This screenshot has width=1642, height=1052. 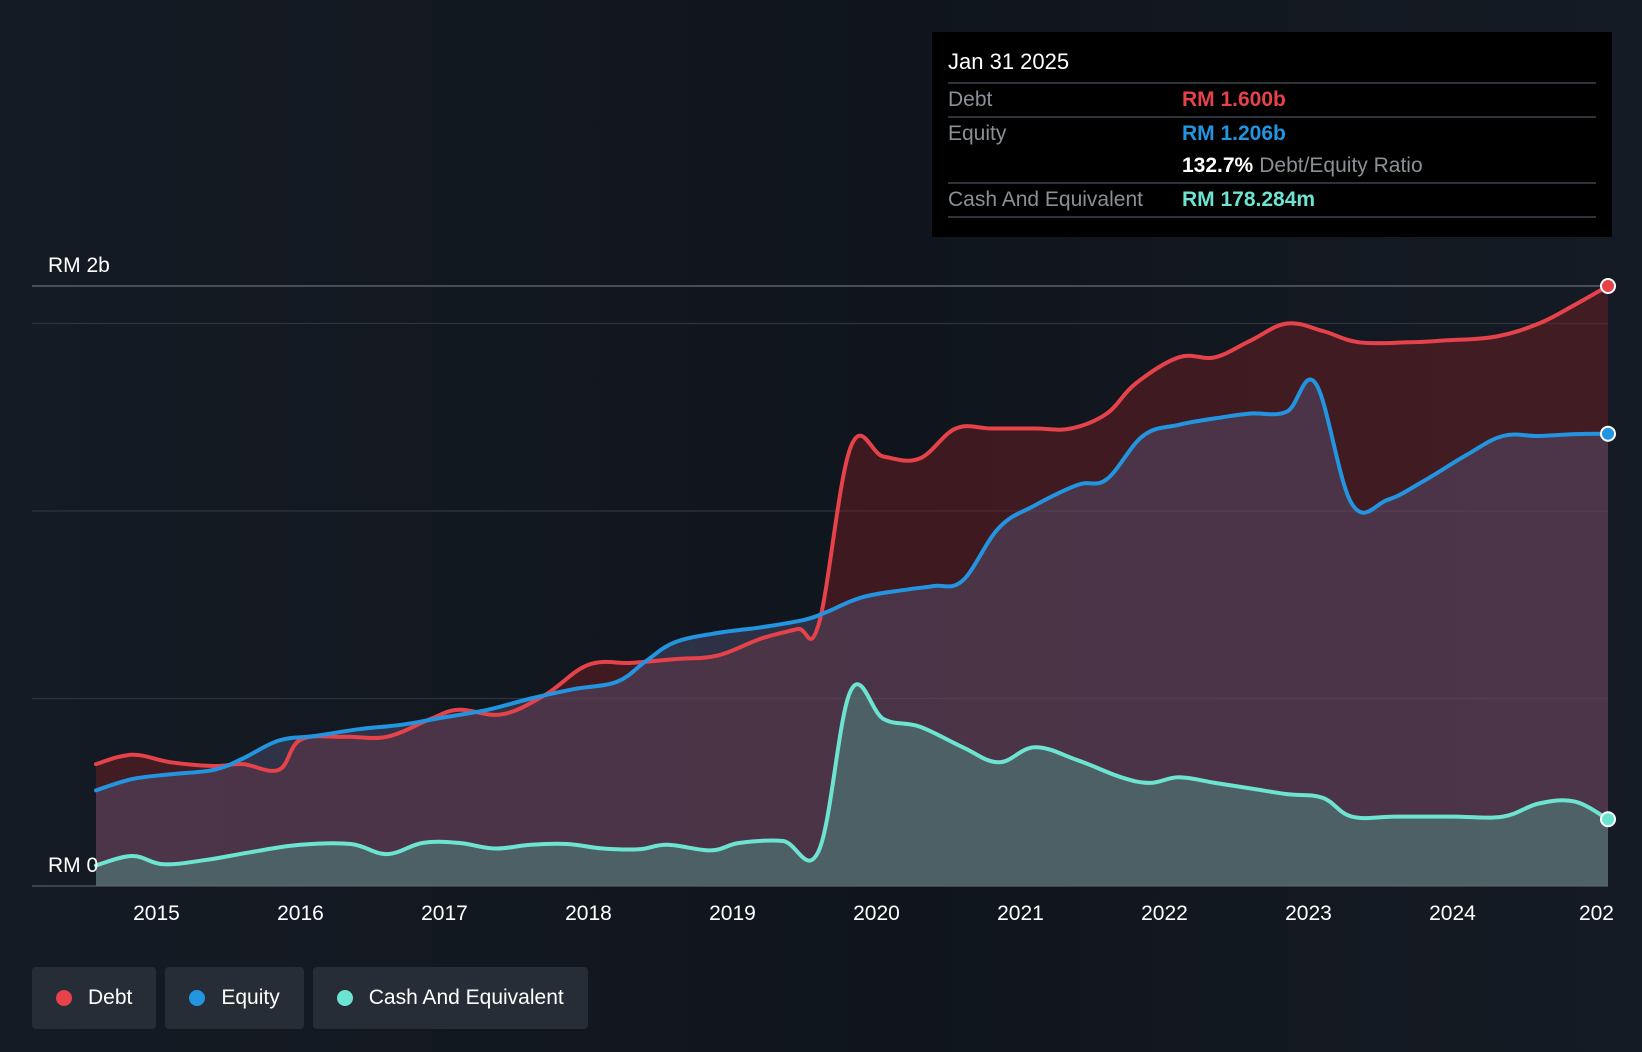 I want to click on x-tick-label: 2024, so click(x=1452, y=913).